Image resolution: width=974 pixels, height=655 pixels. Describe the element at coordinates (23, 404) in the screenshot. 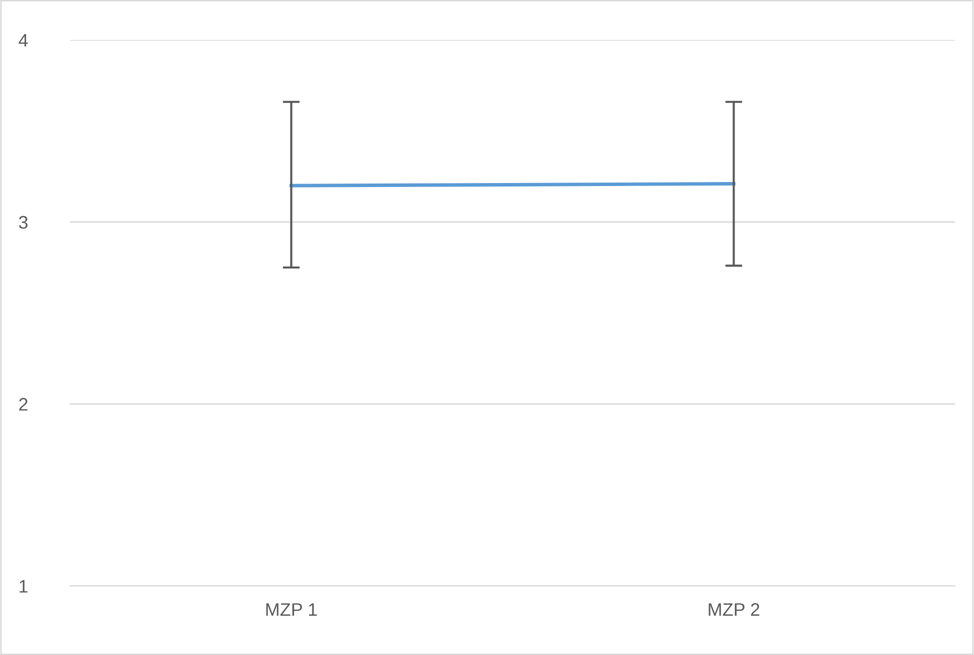

I see `y-tick-label: 2` at that location.